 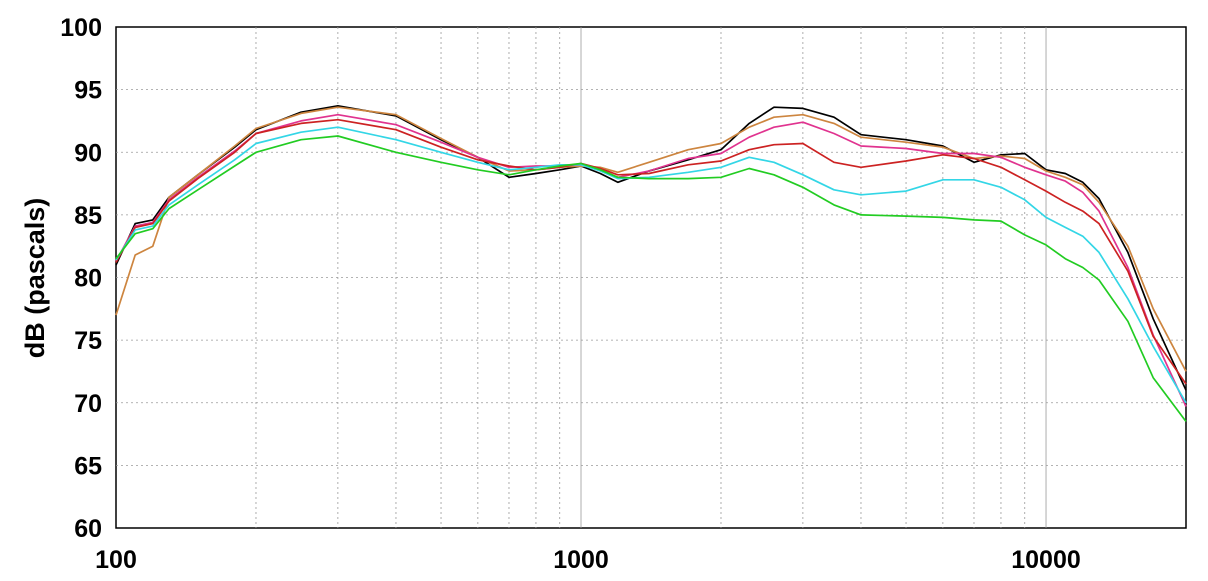 What do you see at coordinates (88, 404) in the screenshot?
I see `y-tick-label: 70` at bounding box center [88, 404].